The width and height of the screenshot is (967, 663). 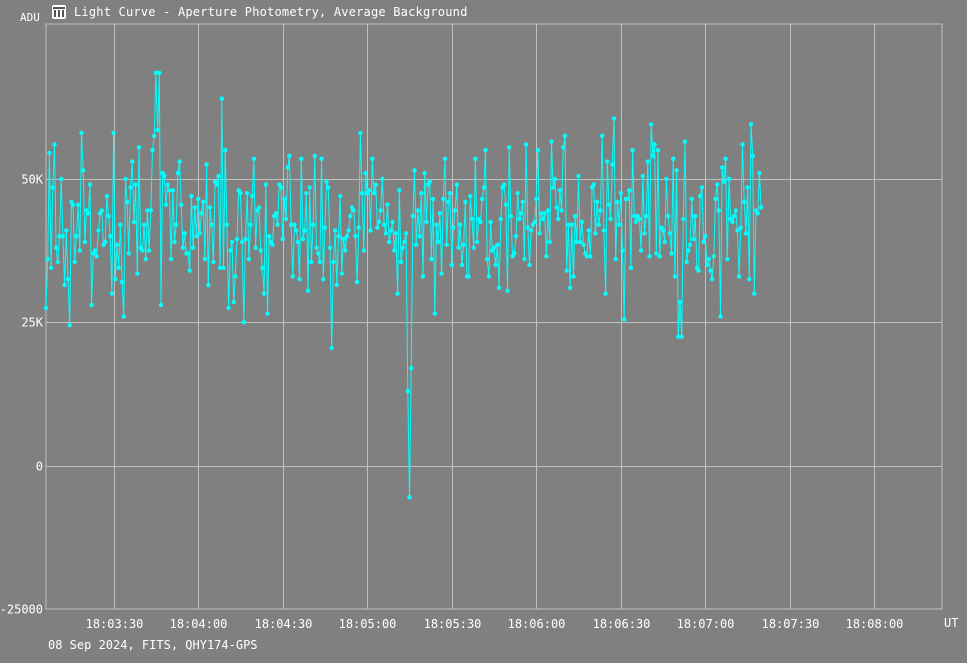 I want to click on x-tick-label: 18:04:00, so click(x=199, y=624).